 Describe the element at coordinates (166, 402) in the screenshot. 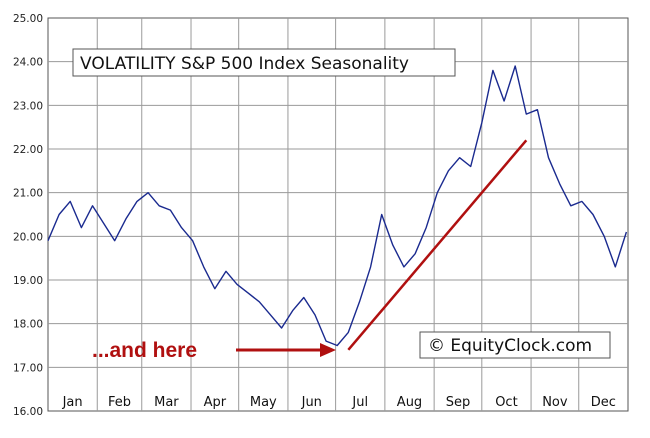

I see `x-tick-label: Mar` at that location.